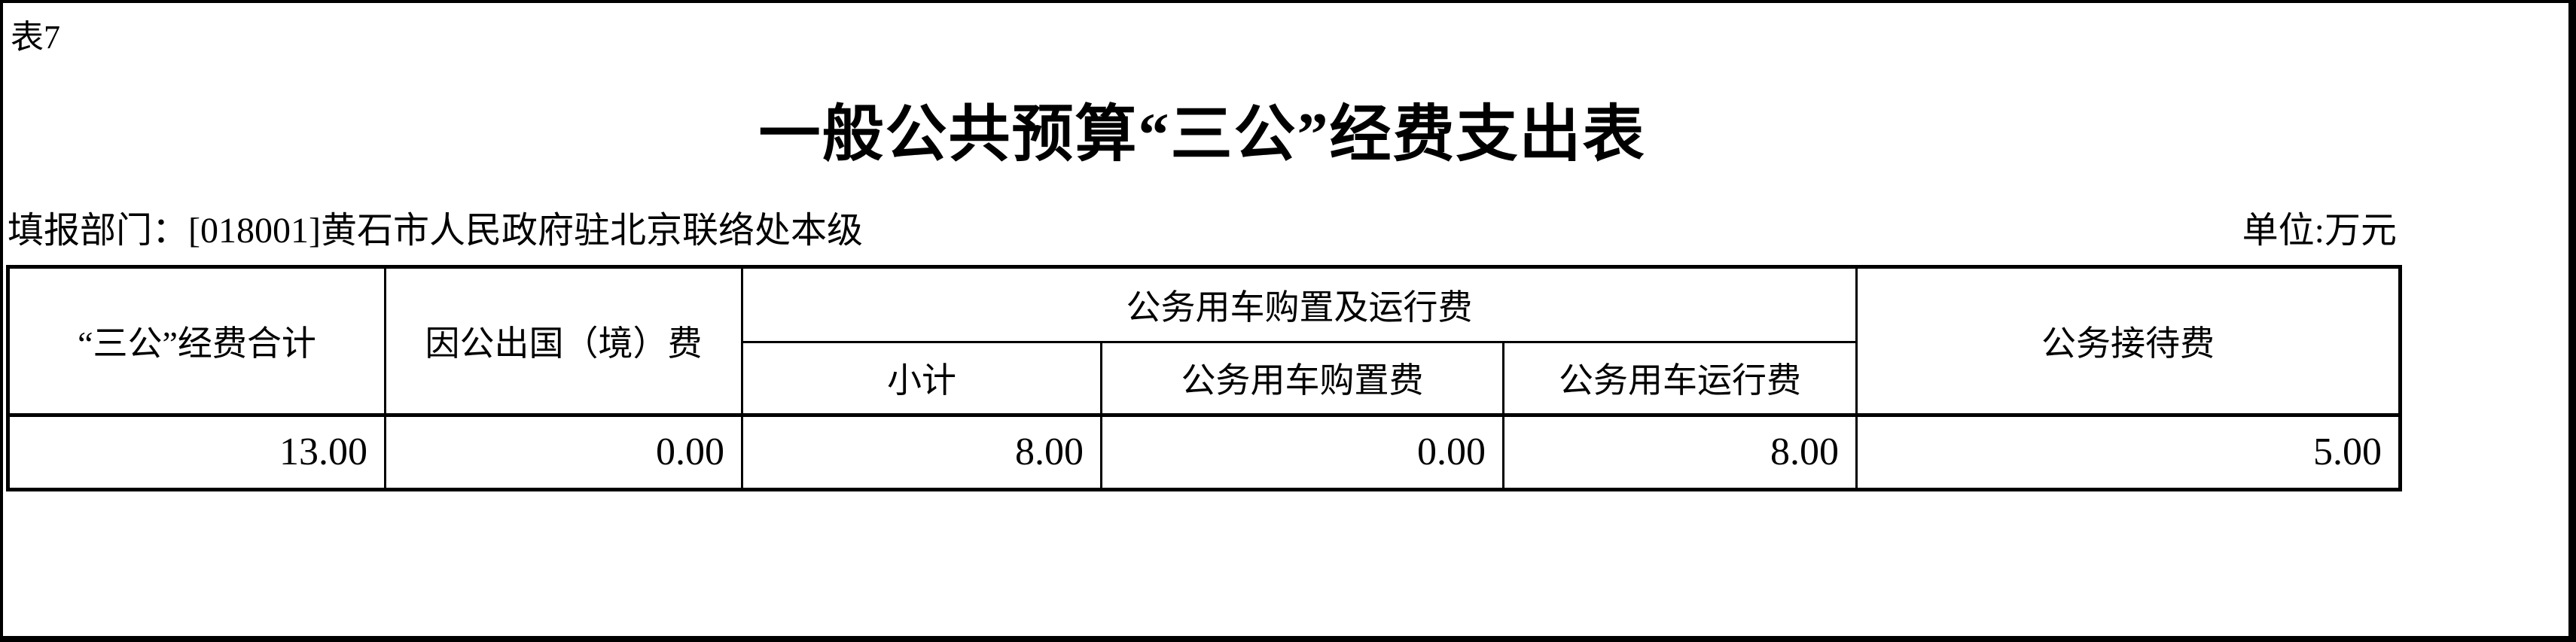 Image resolution: width=2576 pixels, height=642 pixels. I want to click on header-reception-expense: 公务接待费, so click(2128, 341).